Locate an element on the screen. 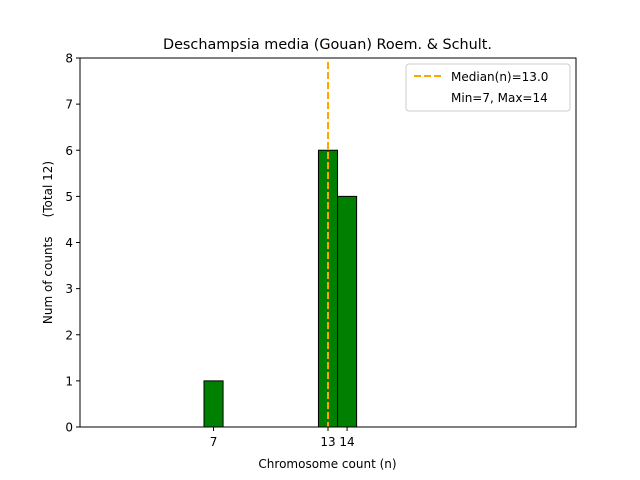 The image size is (640, 480). x-axis: 7 13 14 is located at coordinates (282, 438).